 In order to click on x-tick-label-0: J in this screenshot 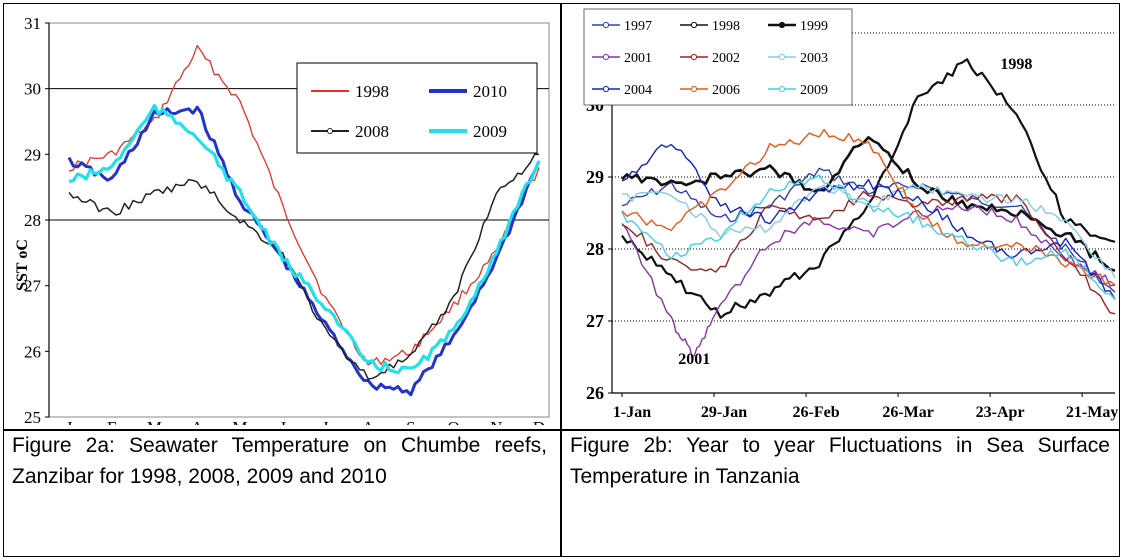, I will do `click(69, 421)`.